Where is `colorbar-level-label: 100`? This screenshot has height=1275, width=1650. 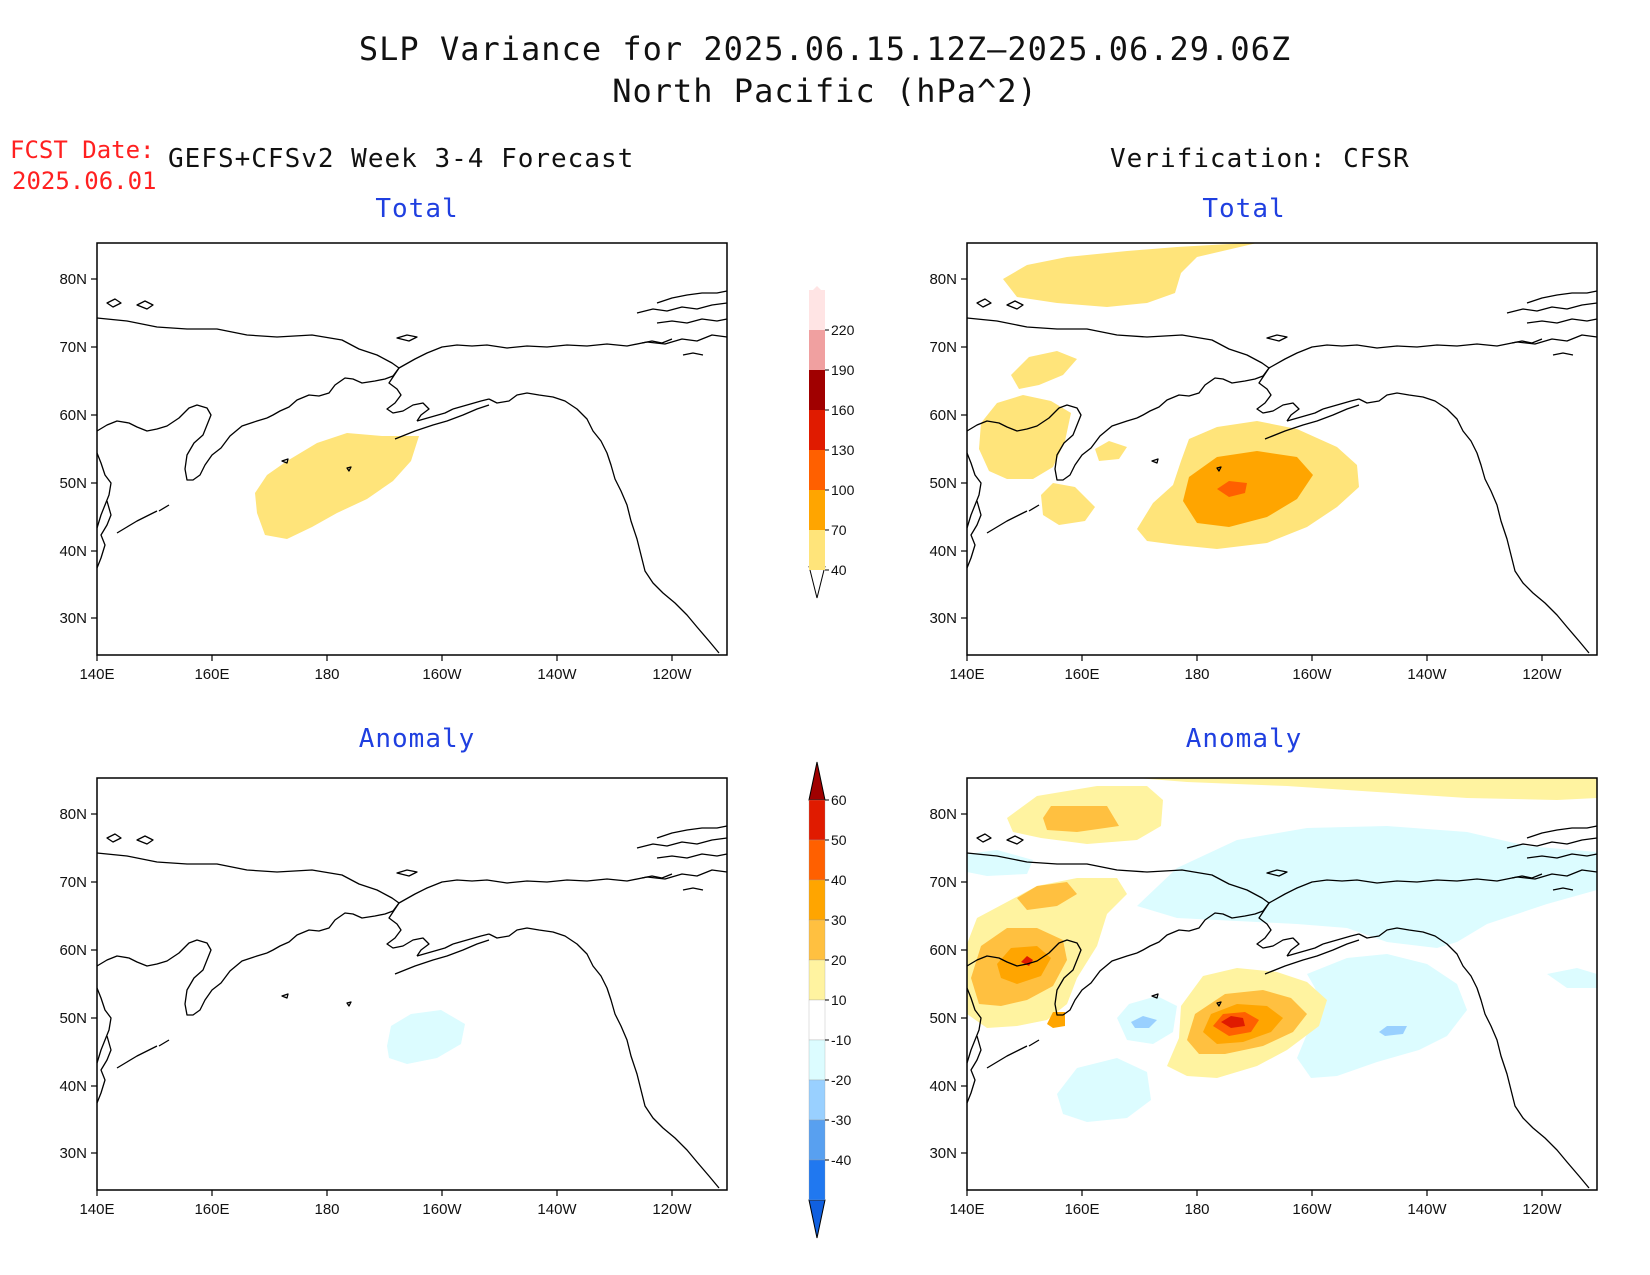
colorbar-level-label: 100 is located at coordinates (843, 490).